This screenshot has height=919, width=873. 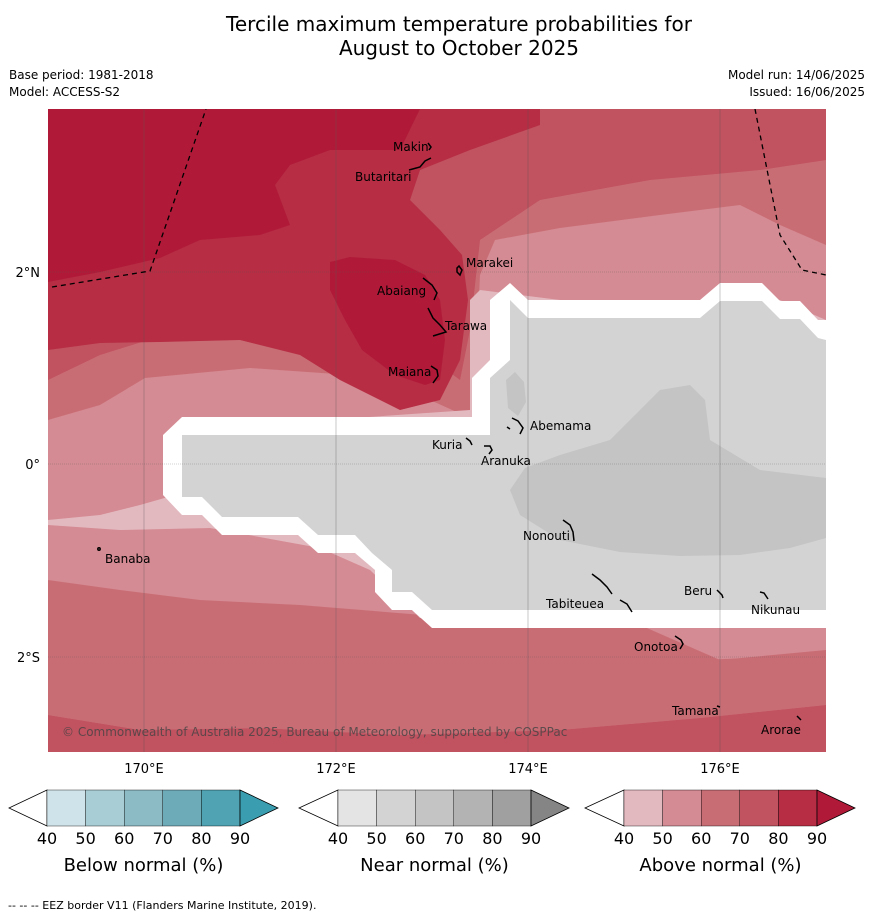 What do you see at coordinates (143, 832) in the screenshot?
I see `colorbar: 40 50 60 70 80 90 Below normal (%)` at bounding box center [143, 832].